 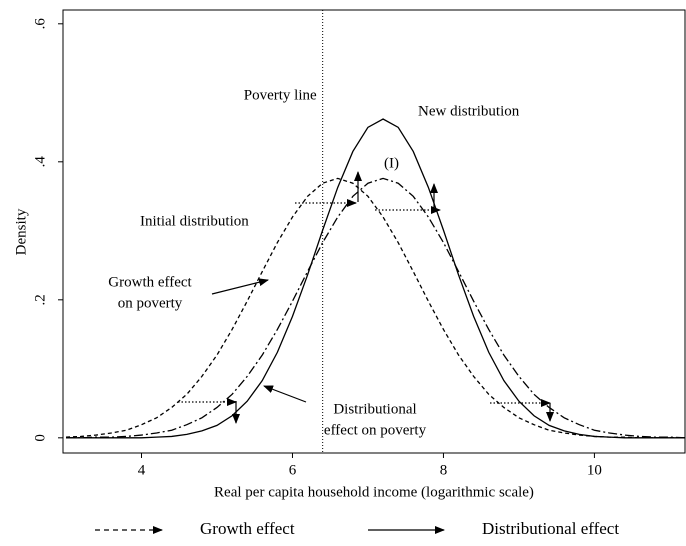 I want to click on y-tick-label: 0, so click(x=40, y=438).